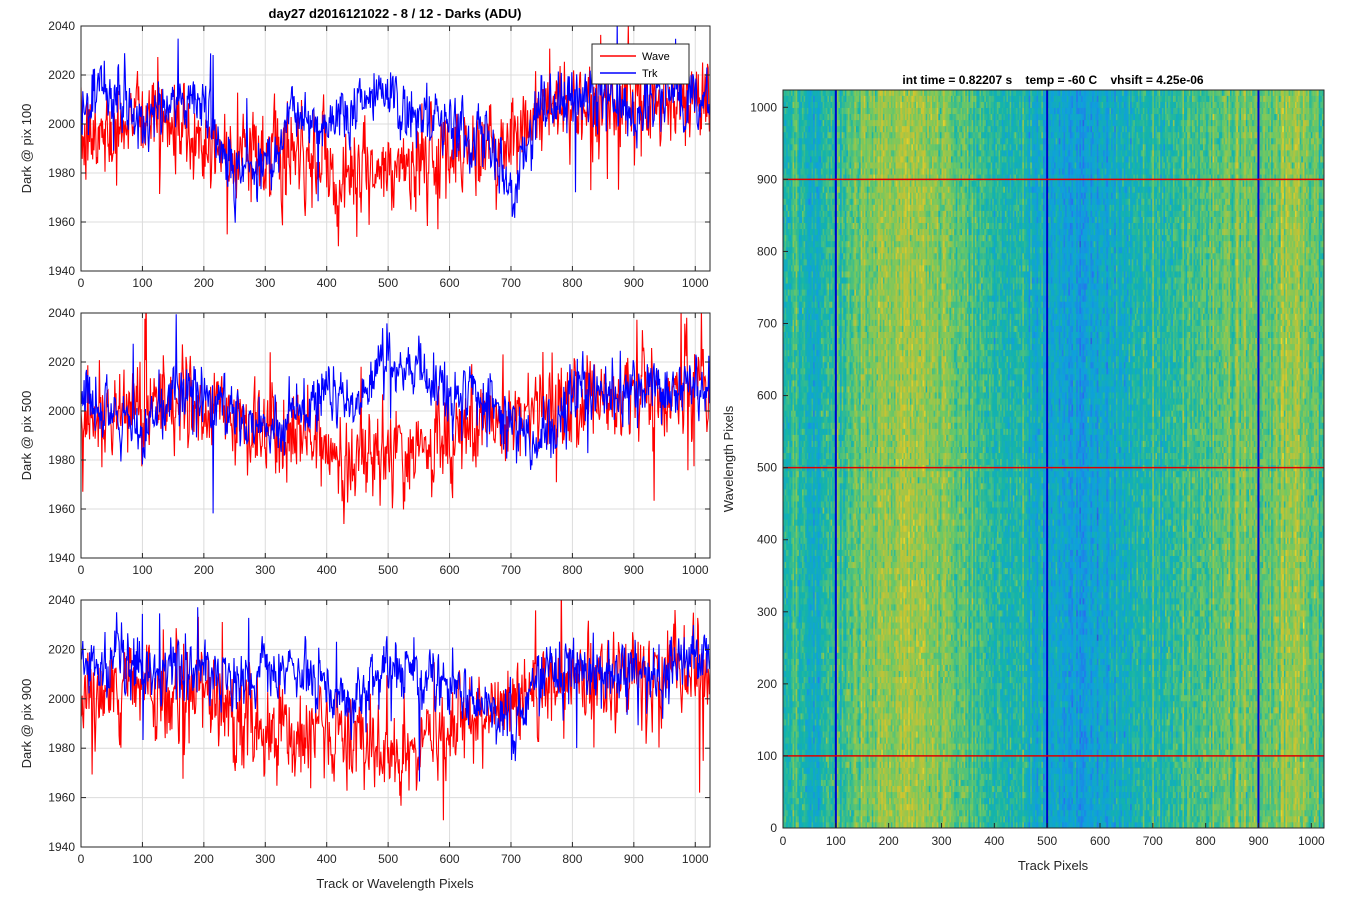 Image resolution: width=1350 pixels, height=900 pixels. Describe the element at coordinates (395, 419) in the screenshot. I see `series-lines` at that location.